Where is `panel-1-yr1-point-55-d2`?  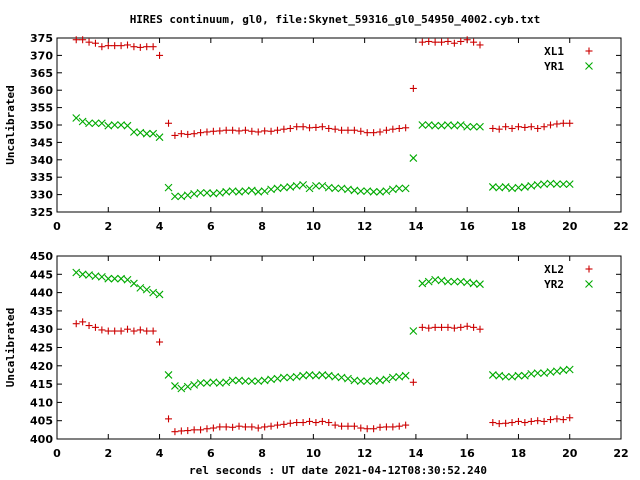 panel-1-yr1-point-55-d2 is located at coordinates (435, 125).